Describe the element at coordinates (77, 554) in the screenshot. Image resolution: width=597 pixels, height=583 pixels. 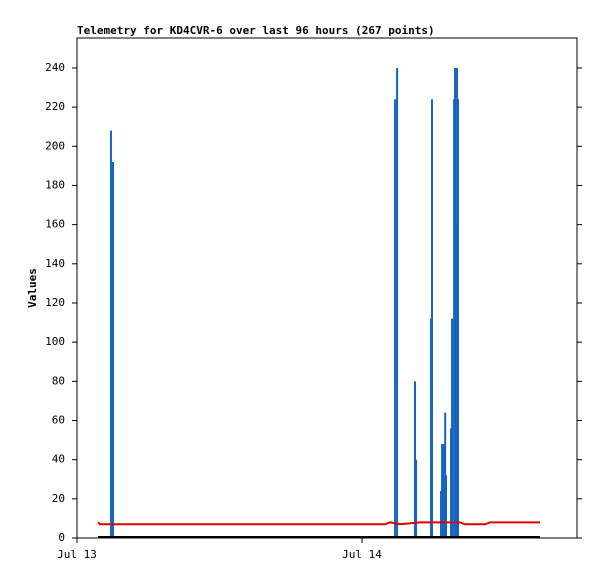
I see `x-tick-label: Jul 13` at that location.